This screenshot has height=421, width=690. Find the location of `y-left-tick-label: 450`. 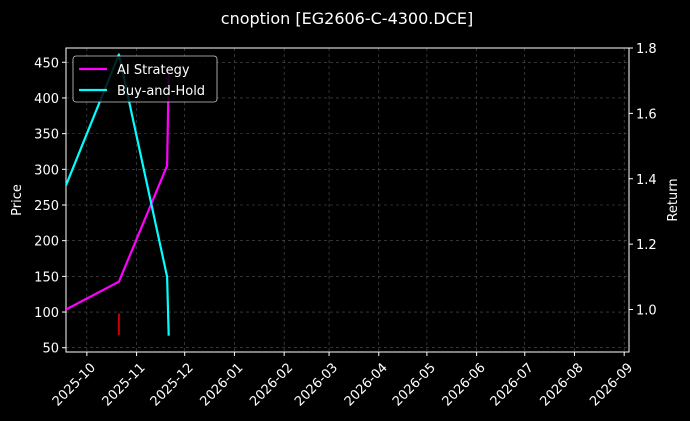

y-left-tick-label: 450 is located at coordinates (46, 63).